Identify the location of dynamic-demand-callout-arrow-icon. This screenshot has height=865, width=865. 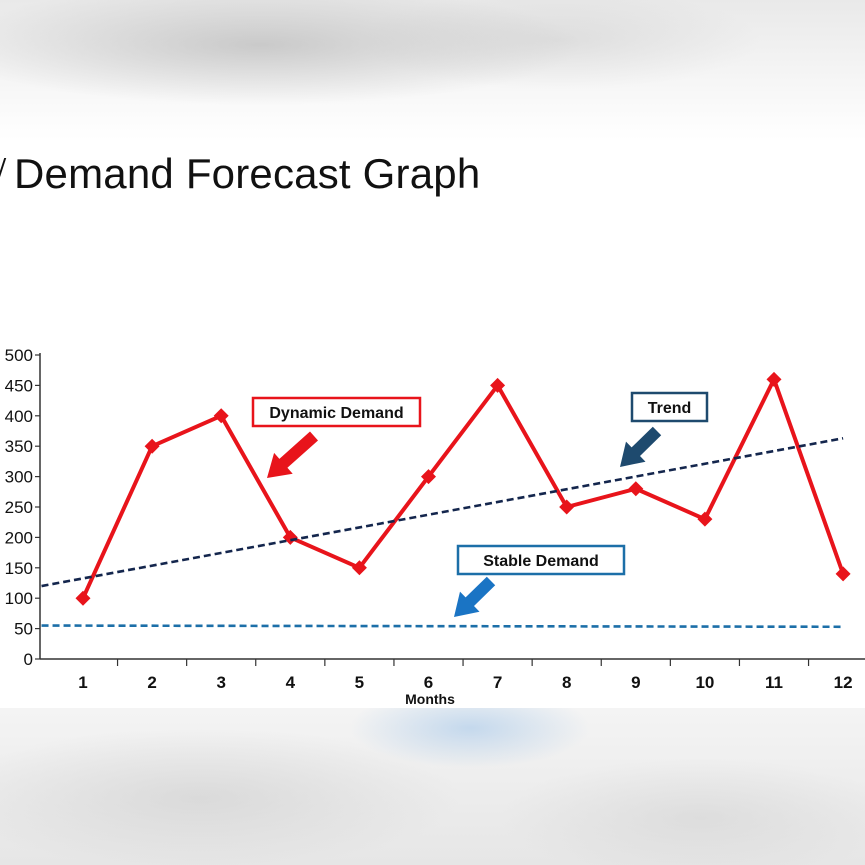
(292, 454).